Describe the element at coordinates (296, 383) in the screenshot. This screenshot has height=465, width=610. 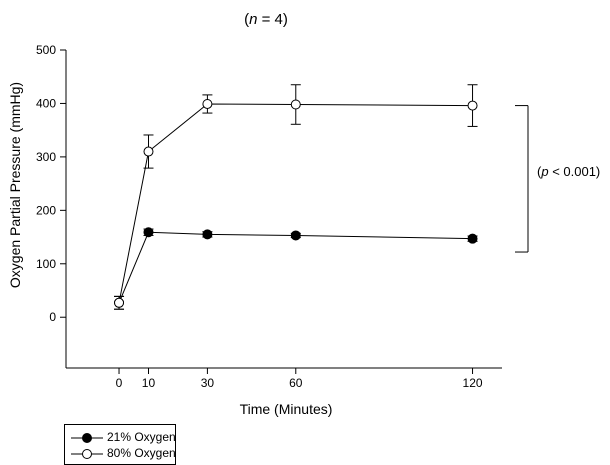
I see `x-tick-label: 60` at that location.